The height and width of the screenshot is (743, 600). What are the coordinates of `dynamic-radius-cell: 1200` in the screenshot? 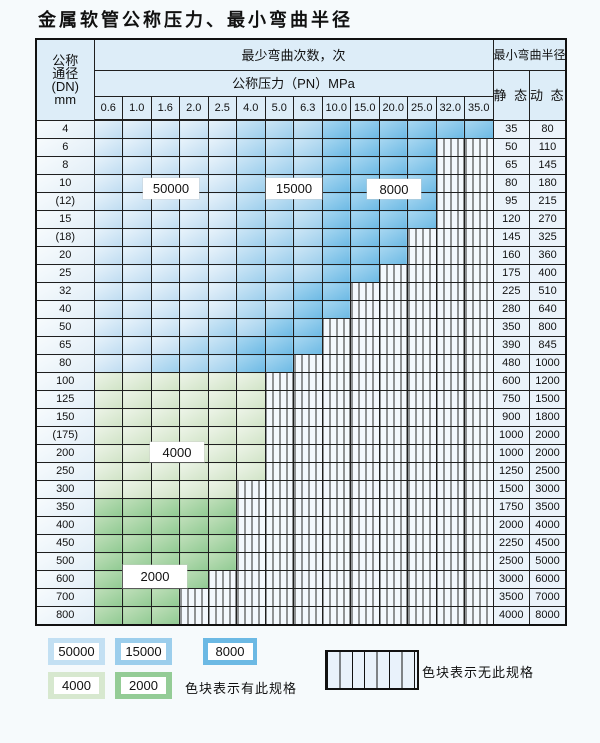 It's located at (548, 381).